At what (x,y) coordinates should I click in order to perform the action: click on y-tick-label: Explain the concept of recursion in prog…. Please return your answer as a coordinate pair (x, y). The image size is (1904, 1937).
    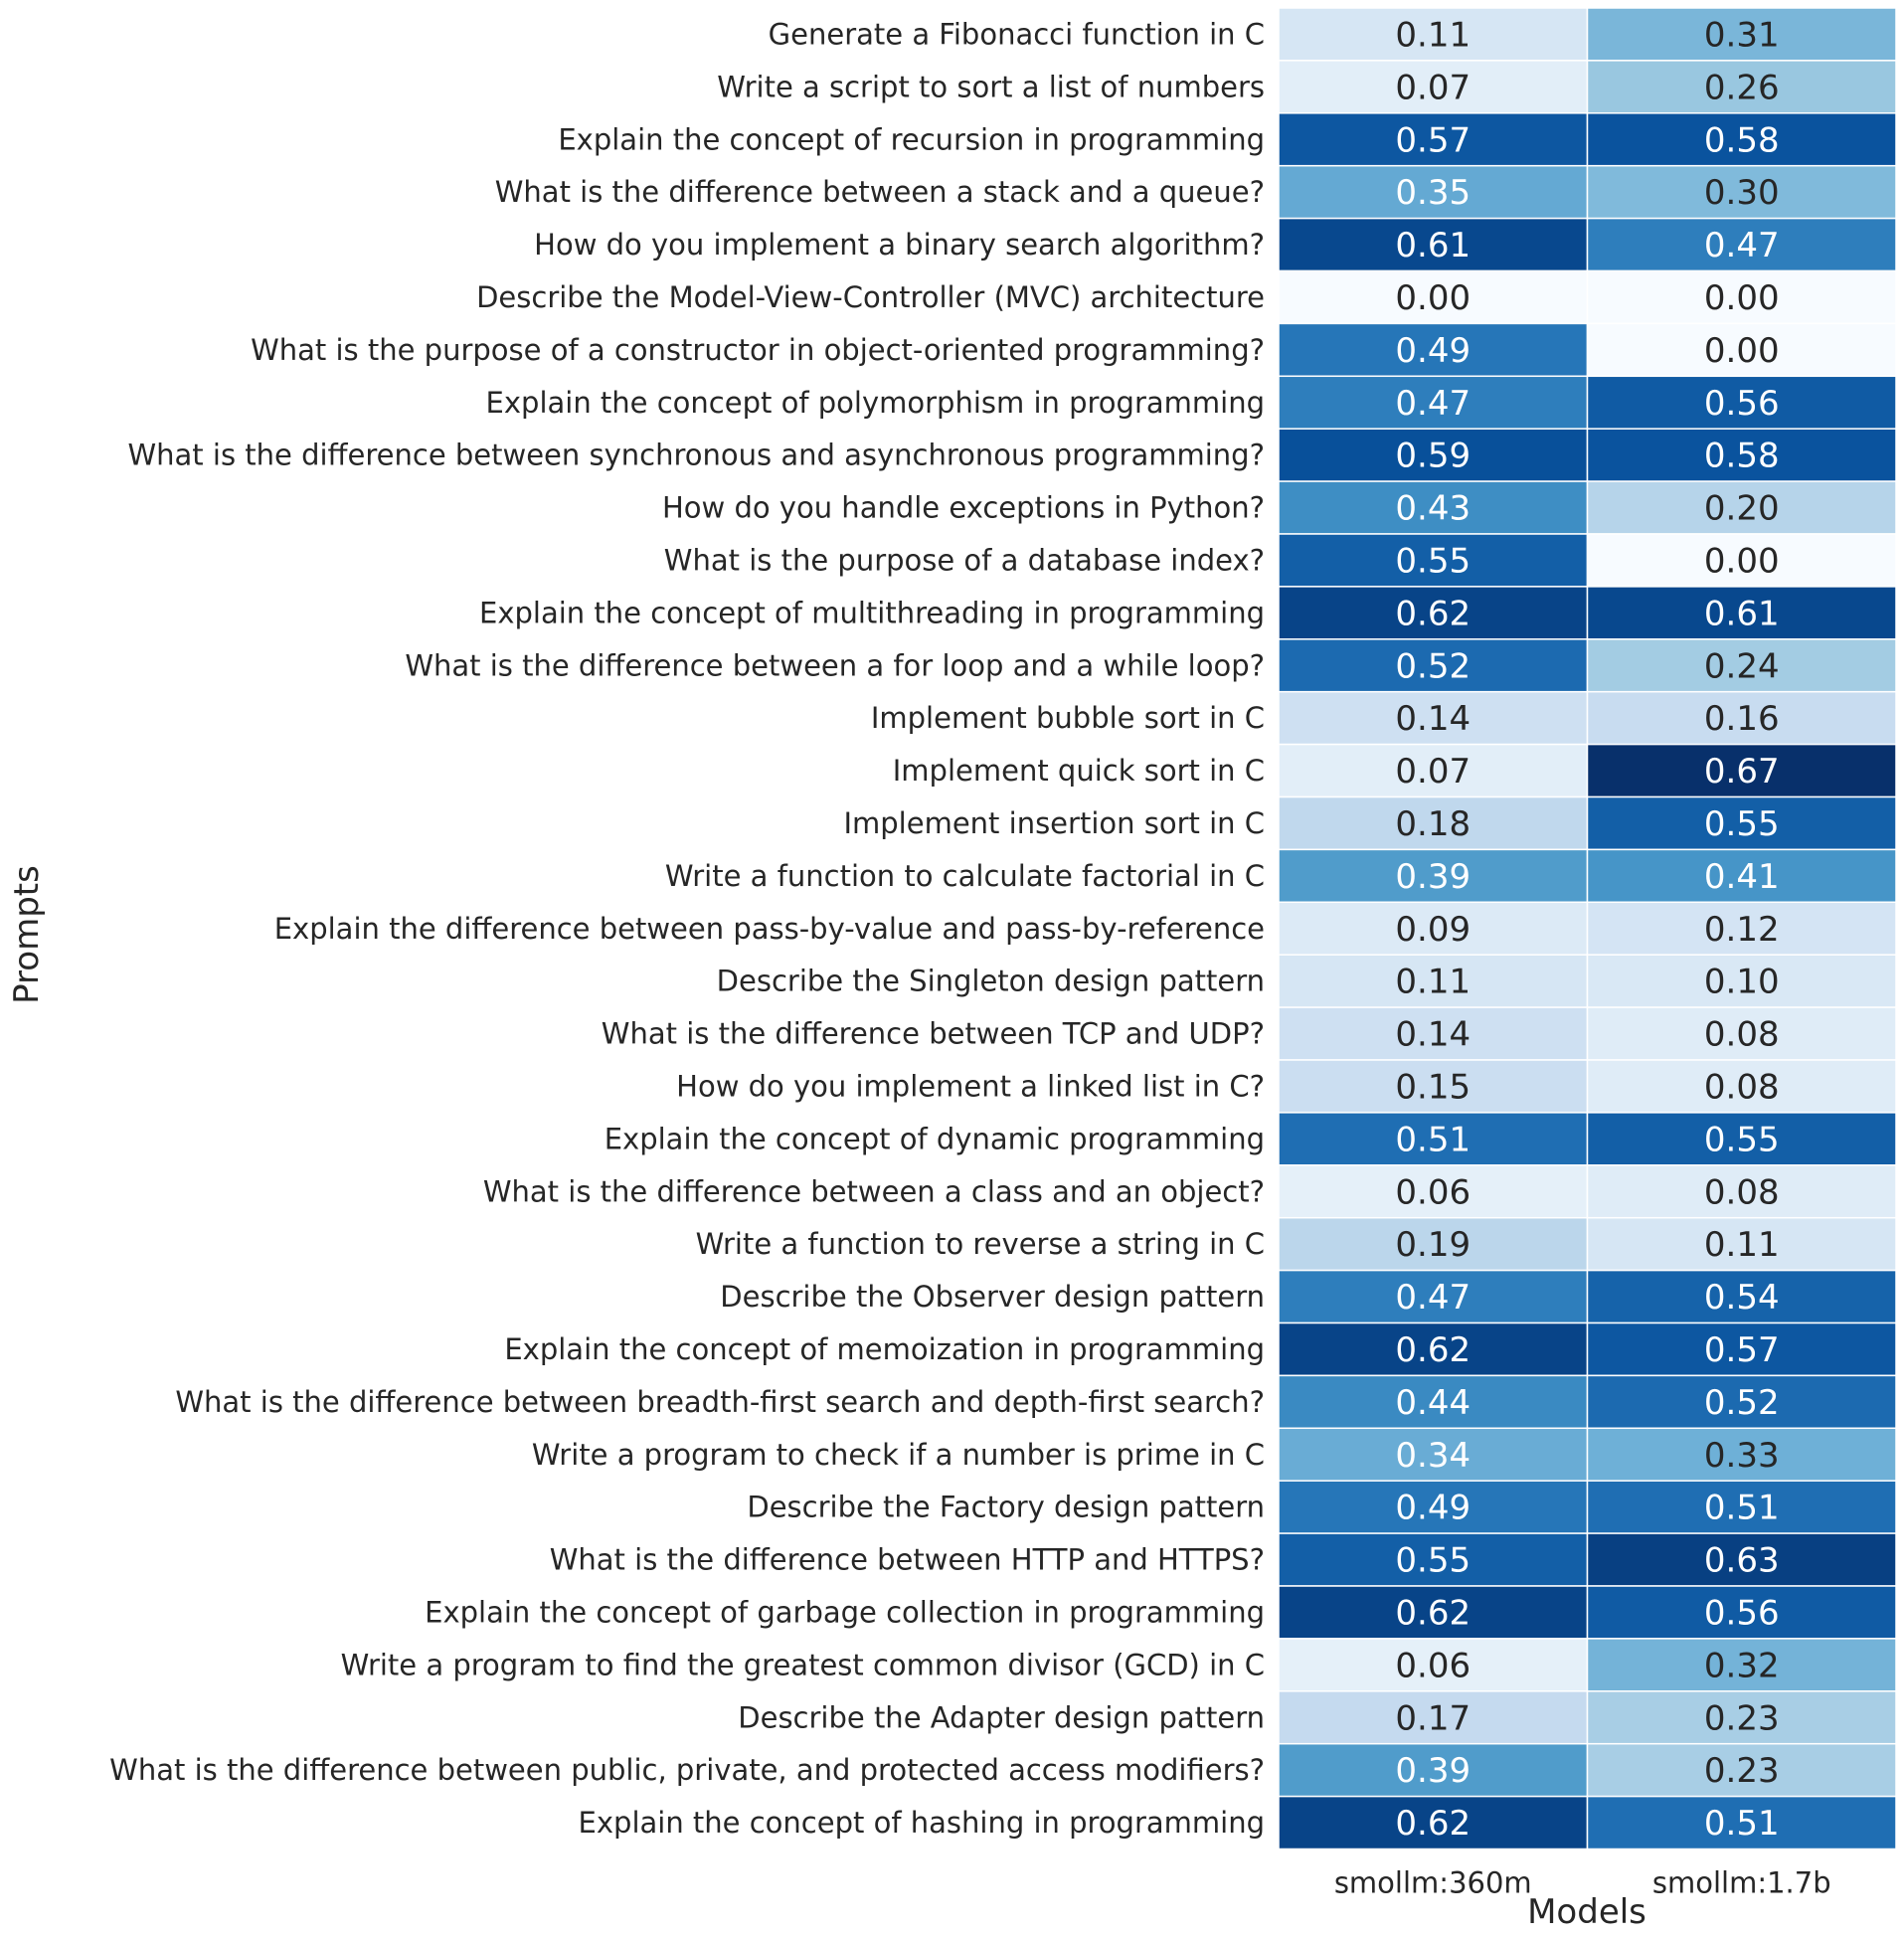
    Looking at the image, I should click on (911, 139).